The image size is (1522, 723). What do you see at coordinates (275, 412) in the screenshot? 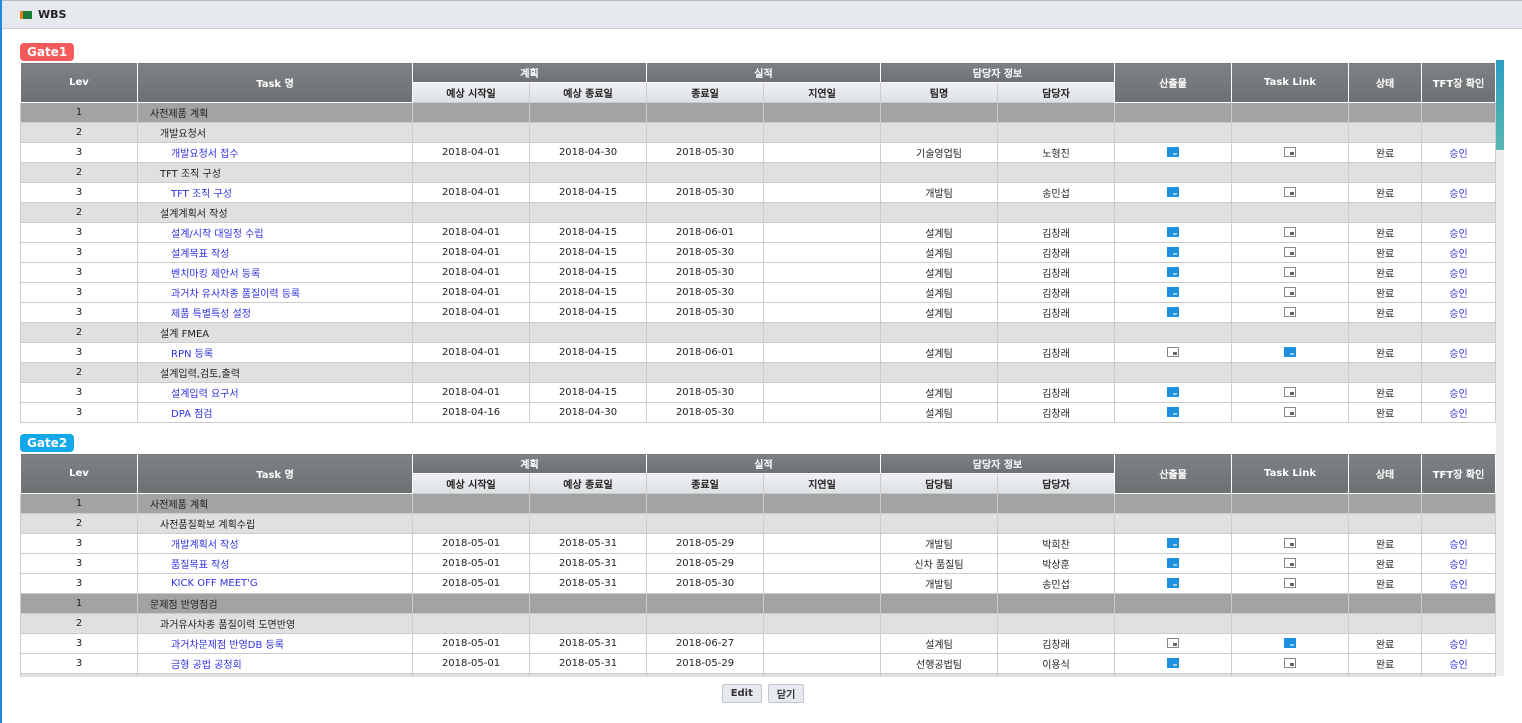
I see `cell-task: DPA 점검` at bounding box center [275, 412].